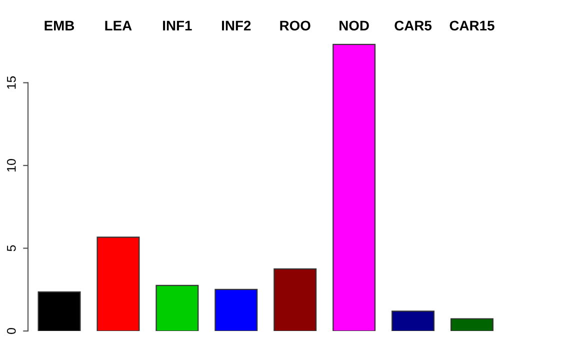 Image resolution: width=576 pixels, height=360 pixels. Describe the element at coordinates (472, 25) in the screenshot. I see `x-tick-label: CAR15` at that location.